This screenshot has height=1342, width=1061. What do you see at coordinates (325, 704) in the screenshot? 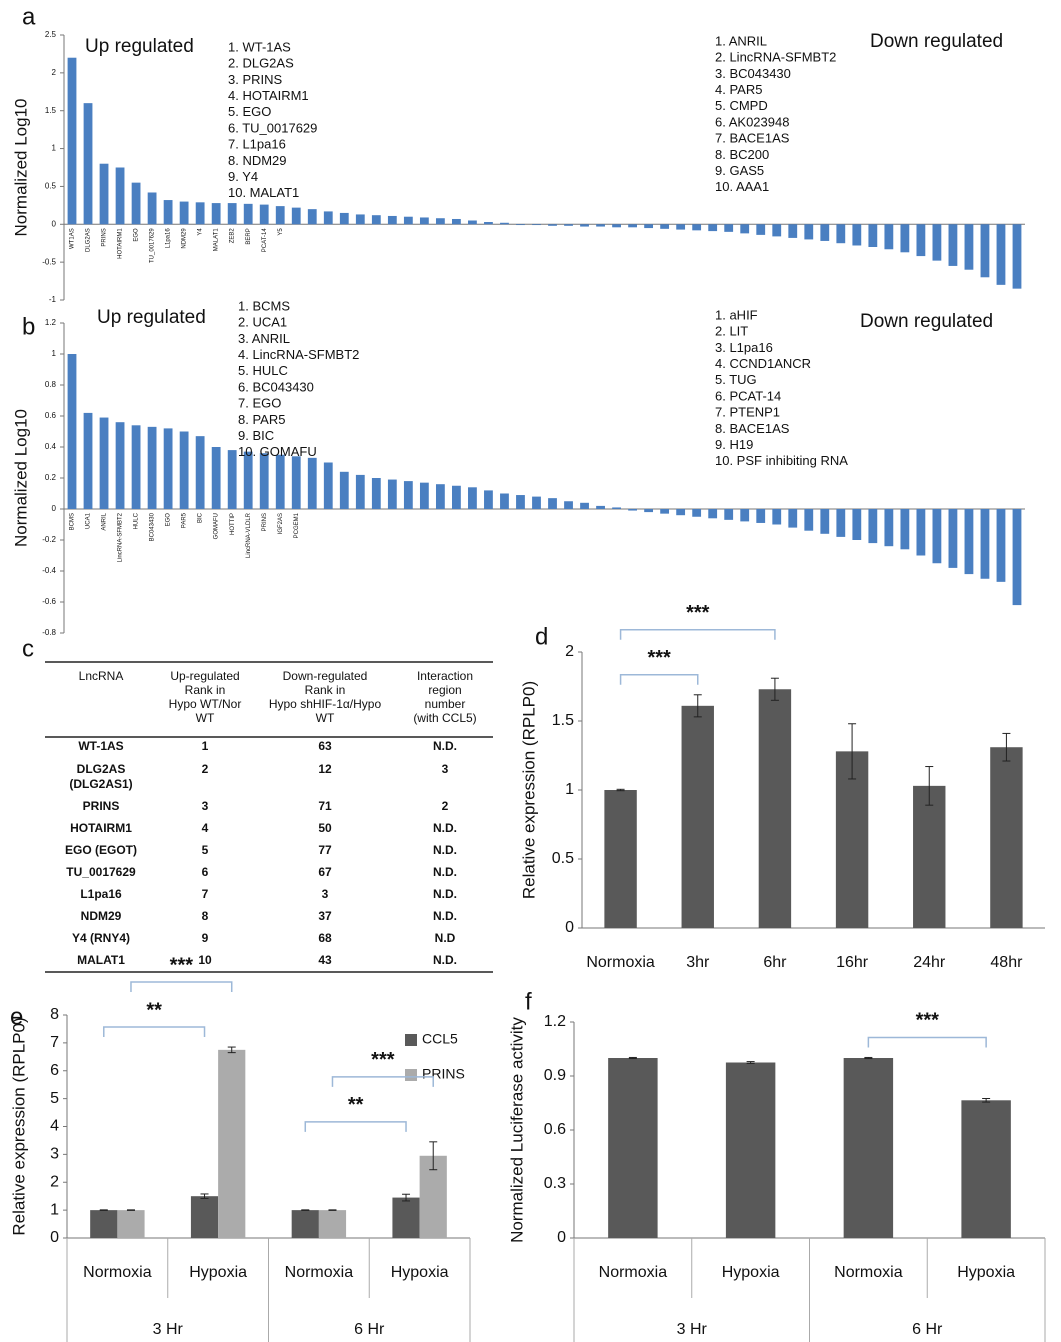
I see `table-header: Hypo shHIF-1α/Hypo` at bounding box center [325, 704].